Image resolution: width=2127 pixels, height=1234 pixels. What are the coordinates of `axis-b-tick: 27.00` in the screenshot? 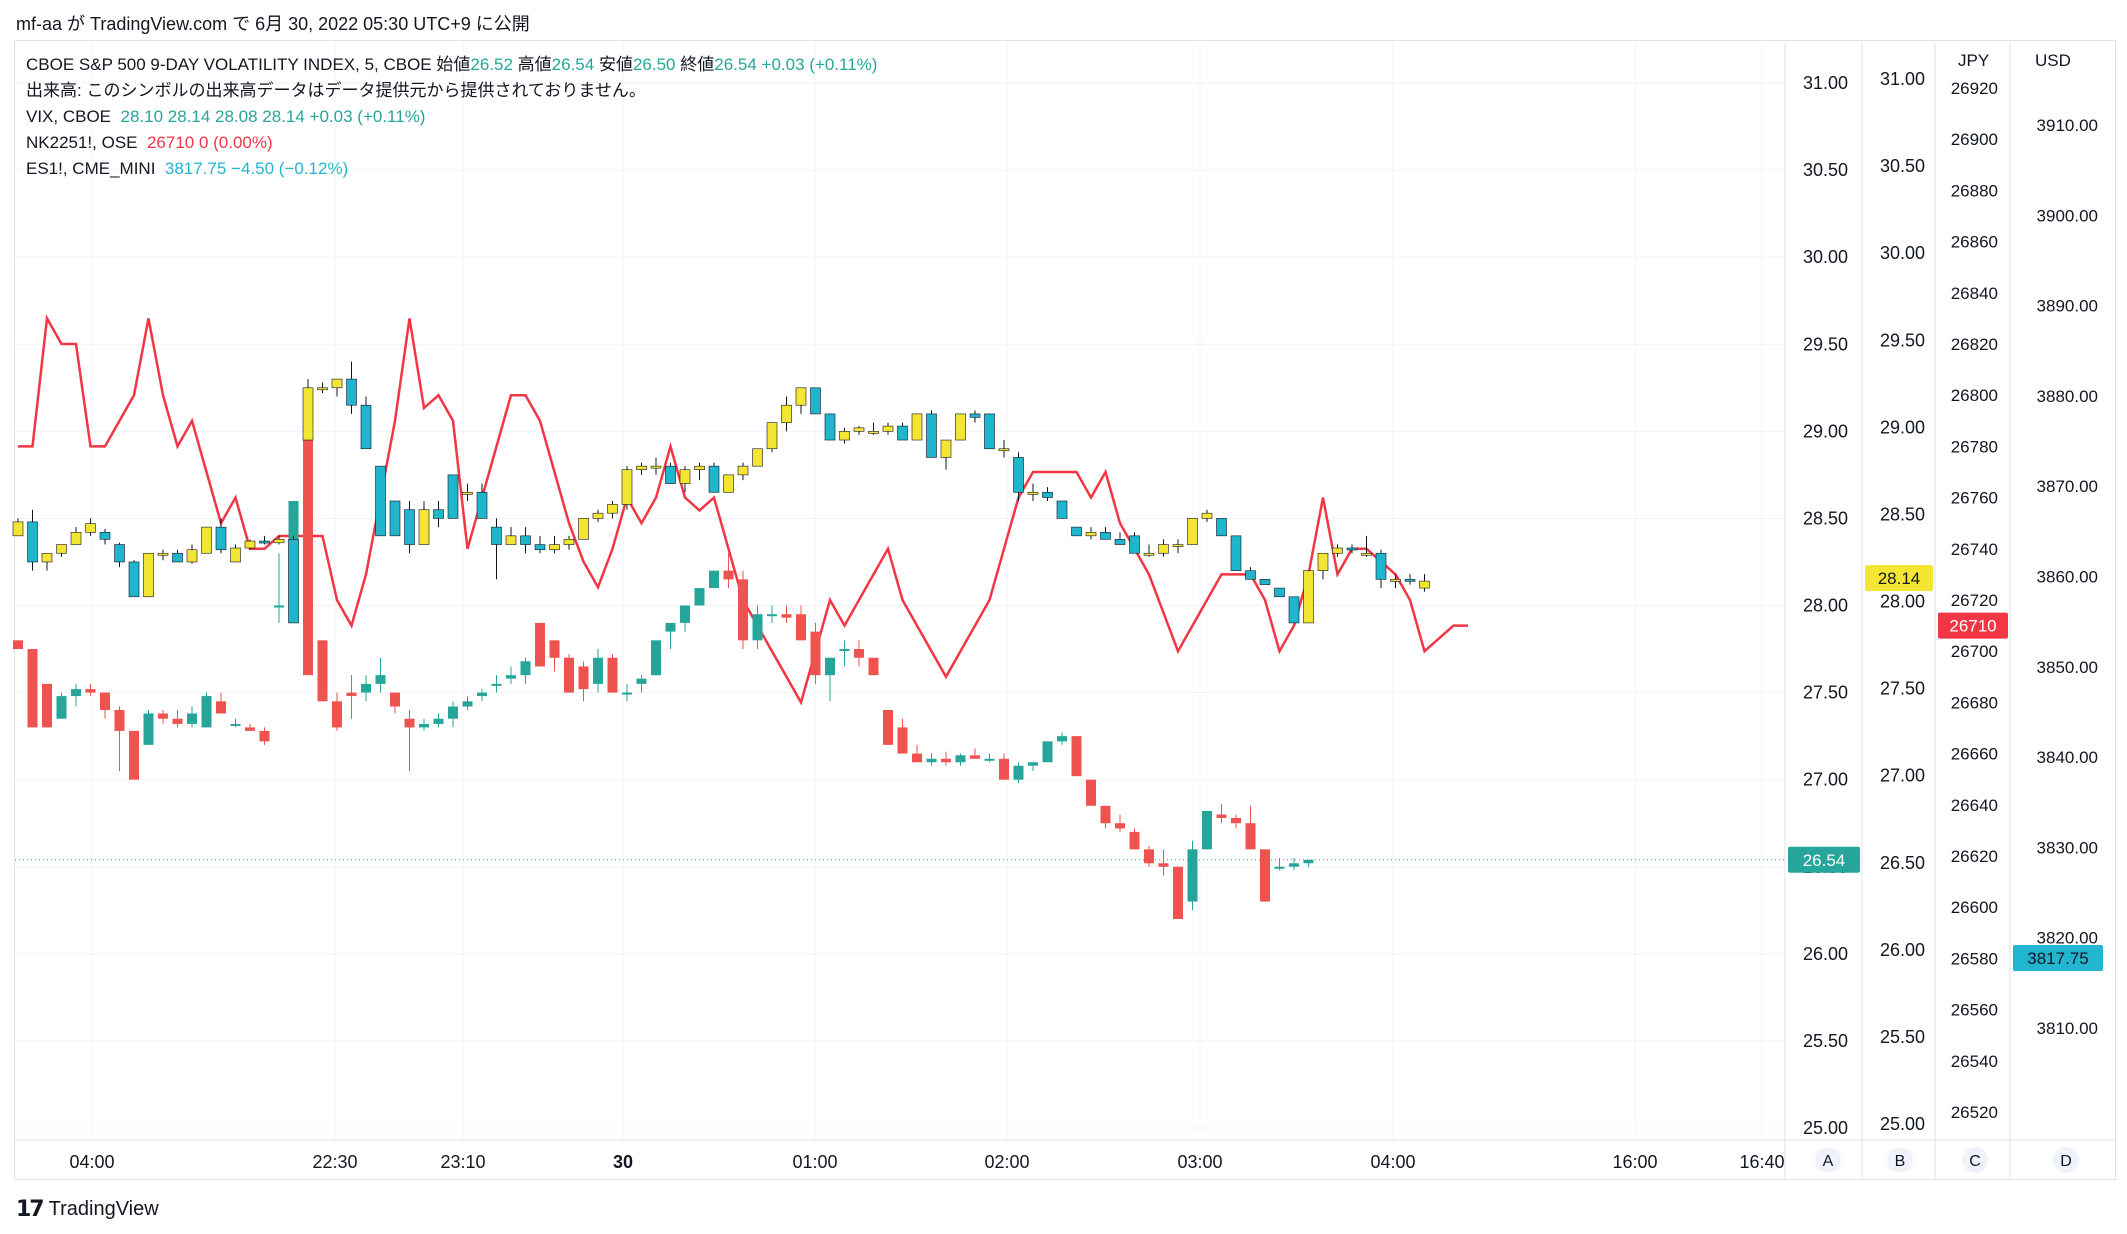 It's located at (1902, 776).